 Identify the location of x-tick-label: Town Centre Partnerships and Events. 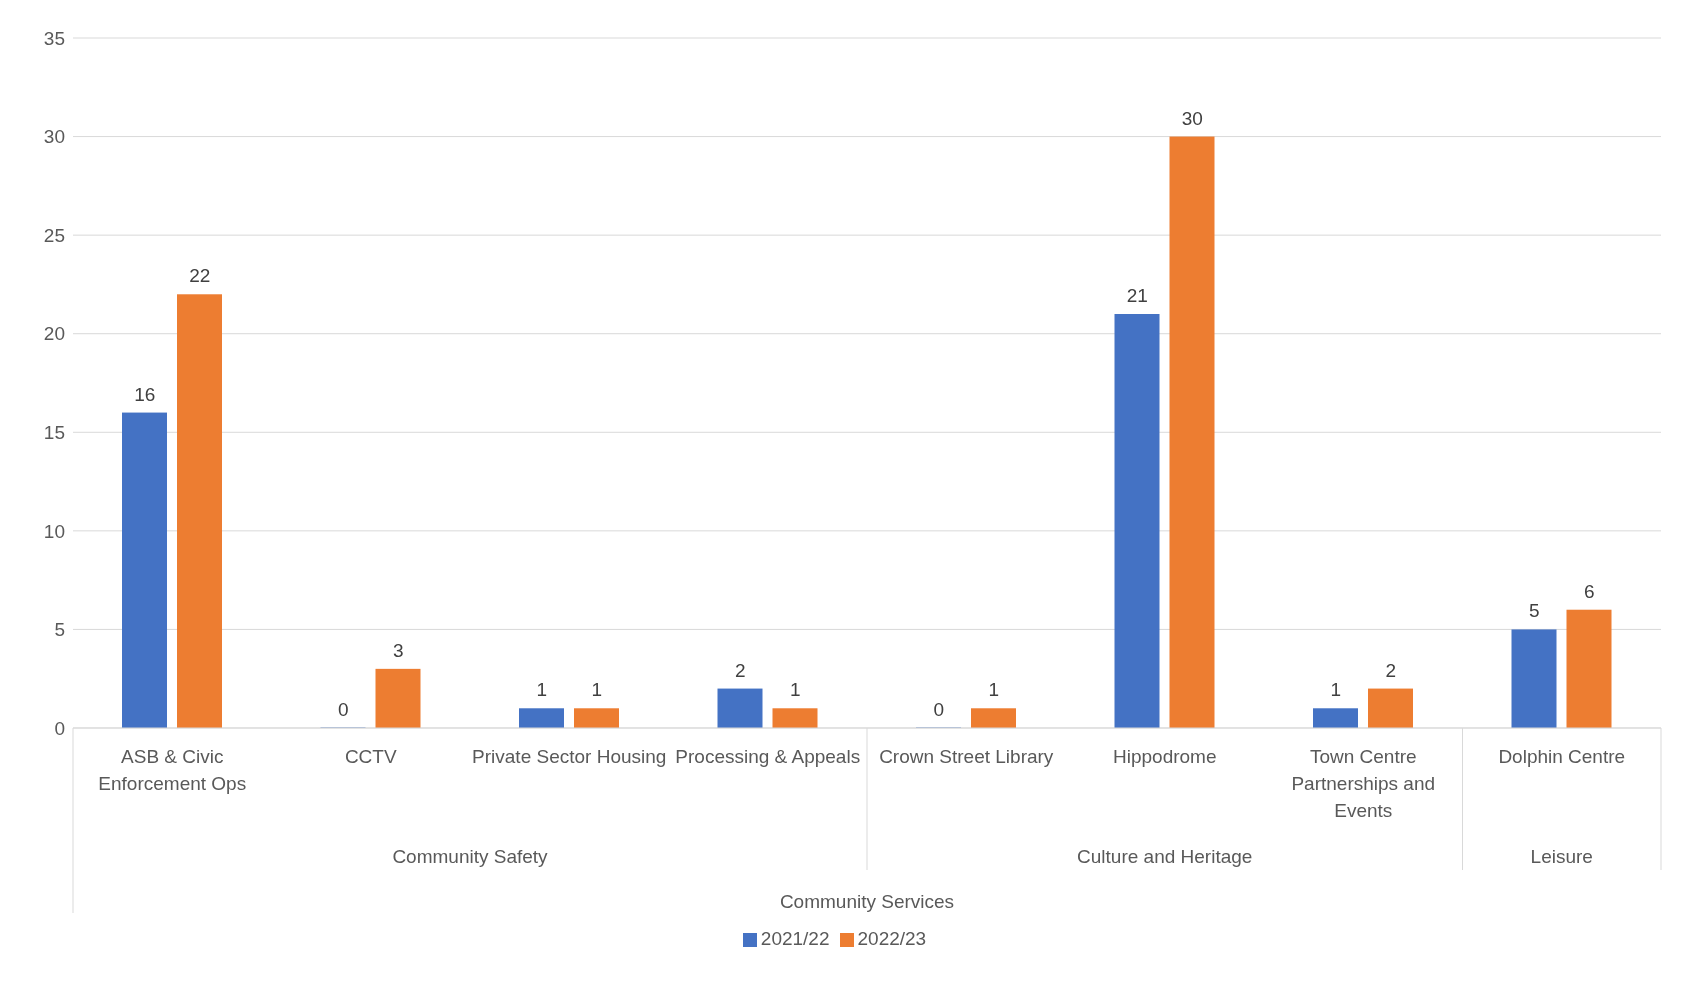
(1363, 784).